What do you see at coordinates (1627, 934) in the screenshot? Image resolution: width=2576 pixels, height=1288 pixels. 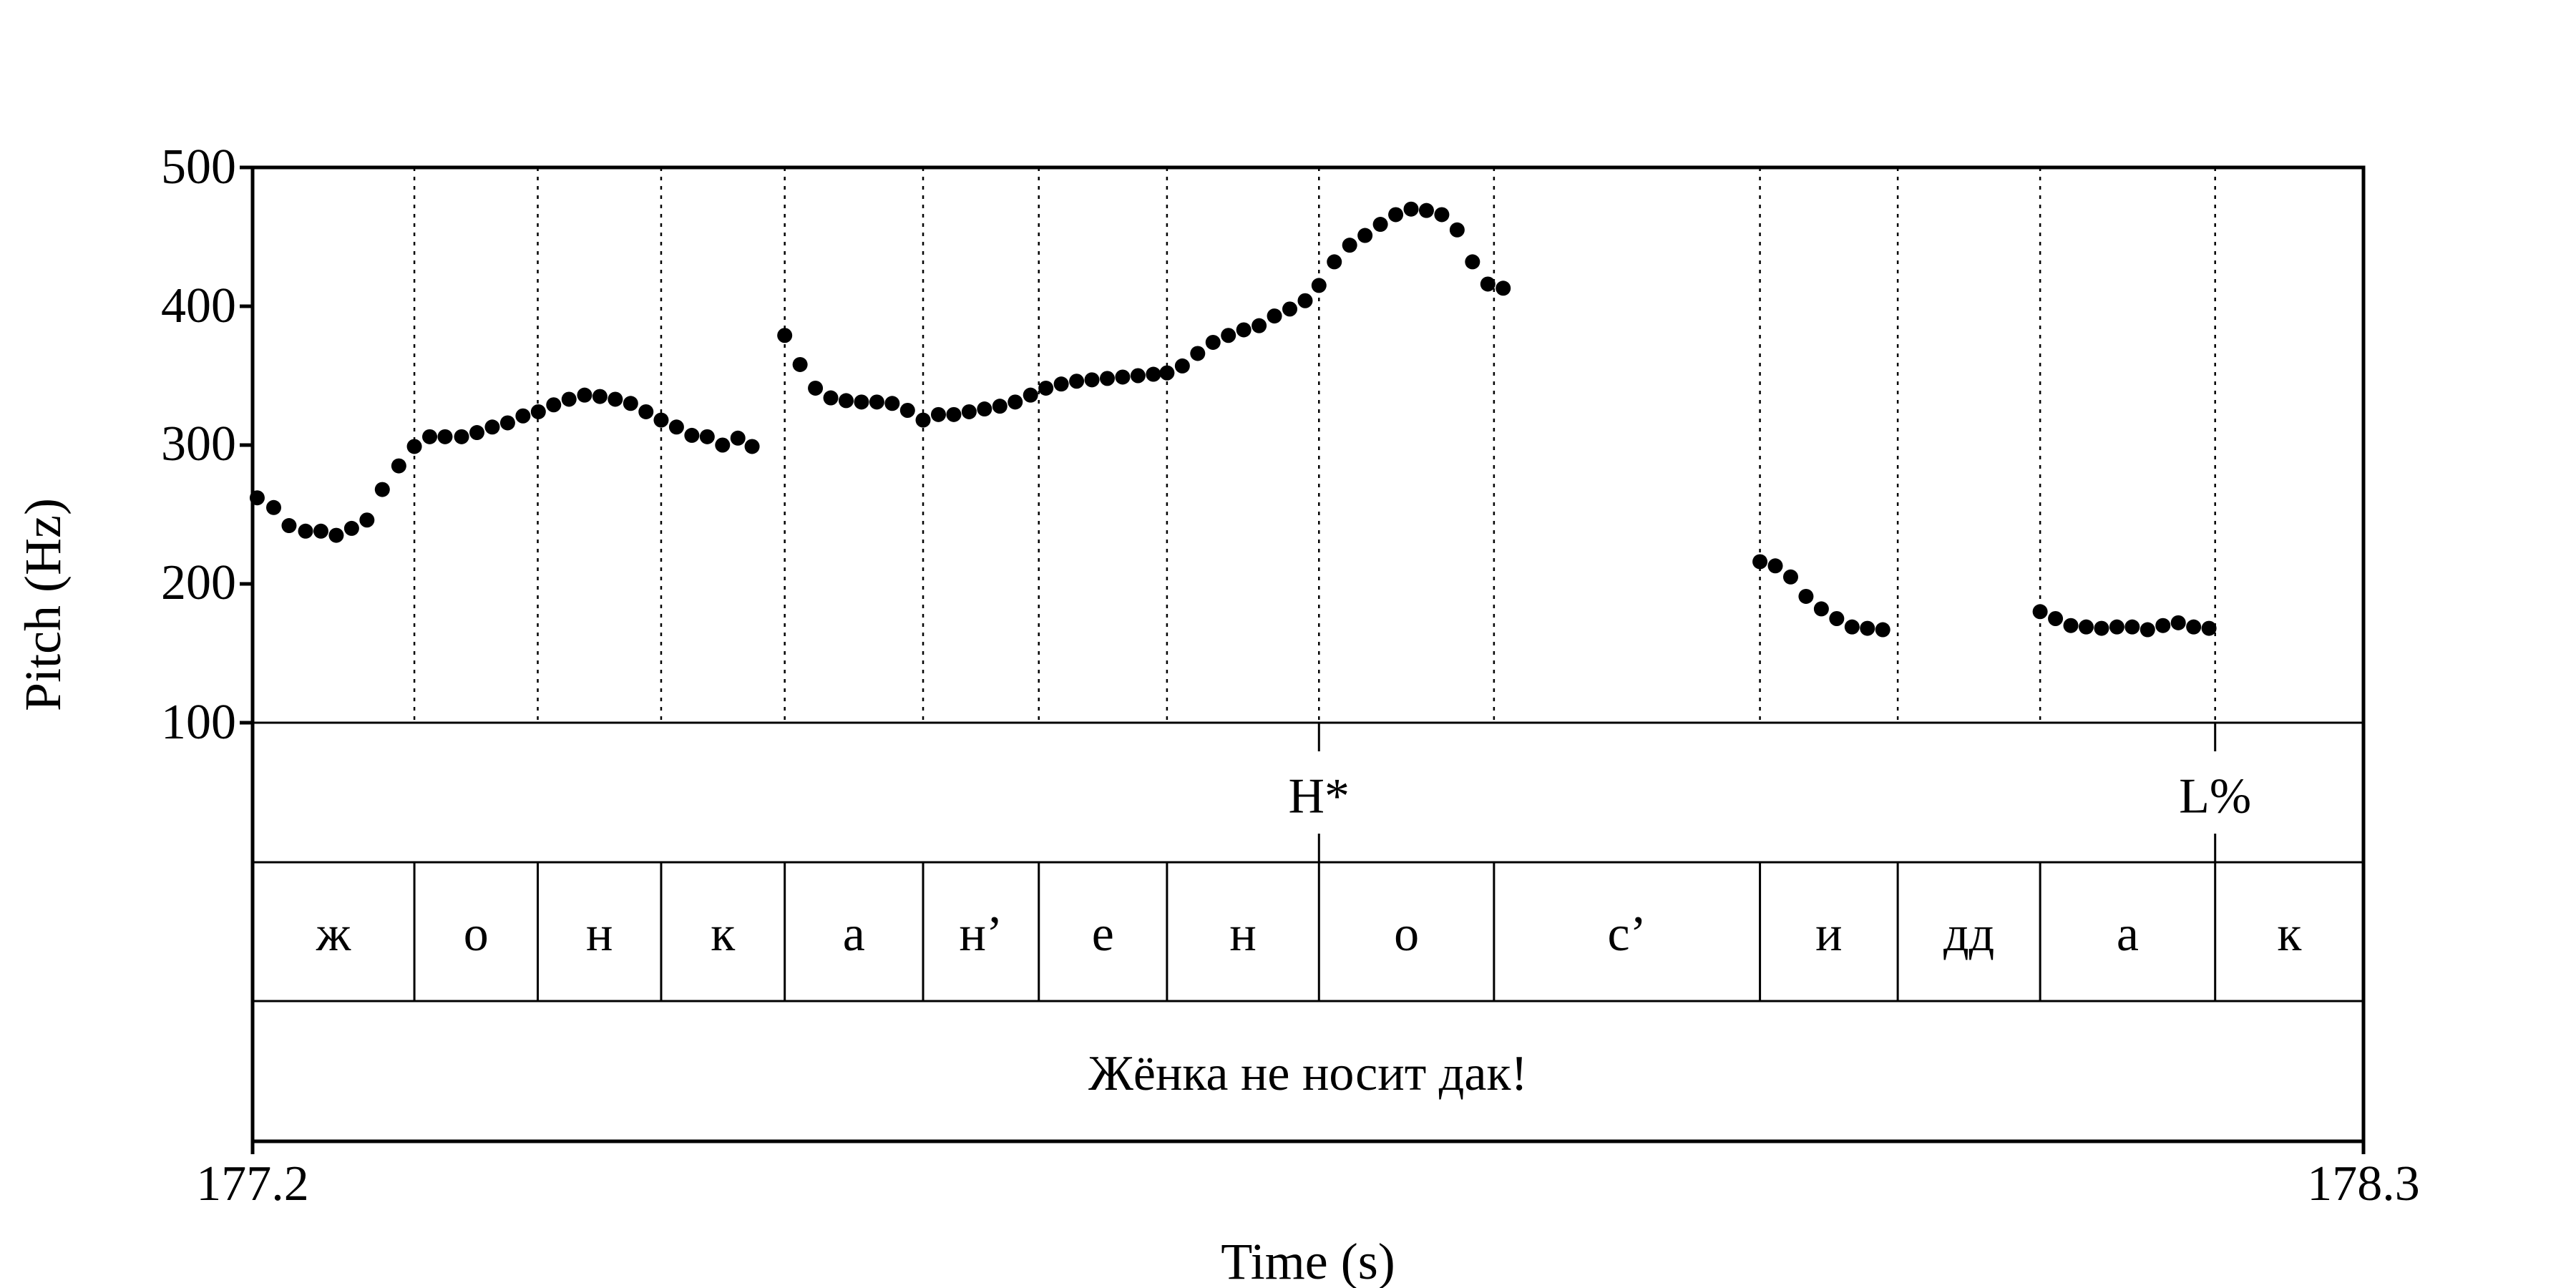 I see `segment-label: с’` at bounding box center [1627, 934].